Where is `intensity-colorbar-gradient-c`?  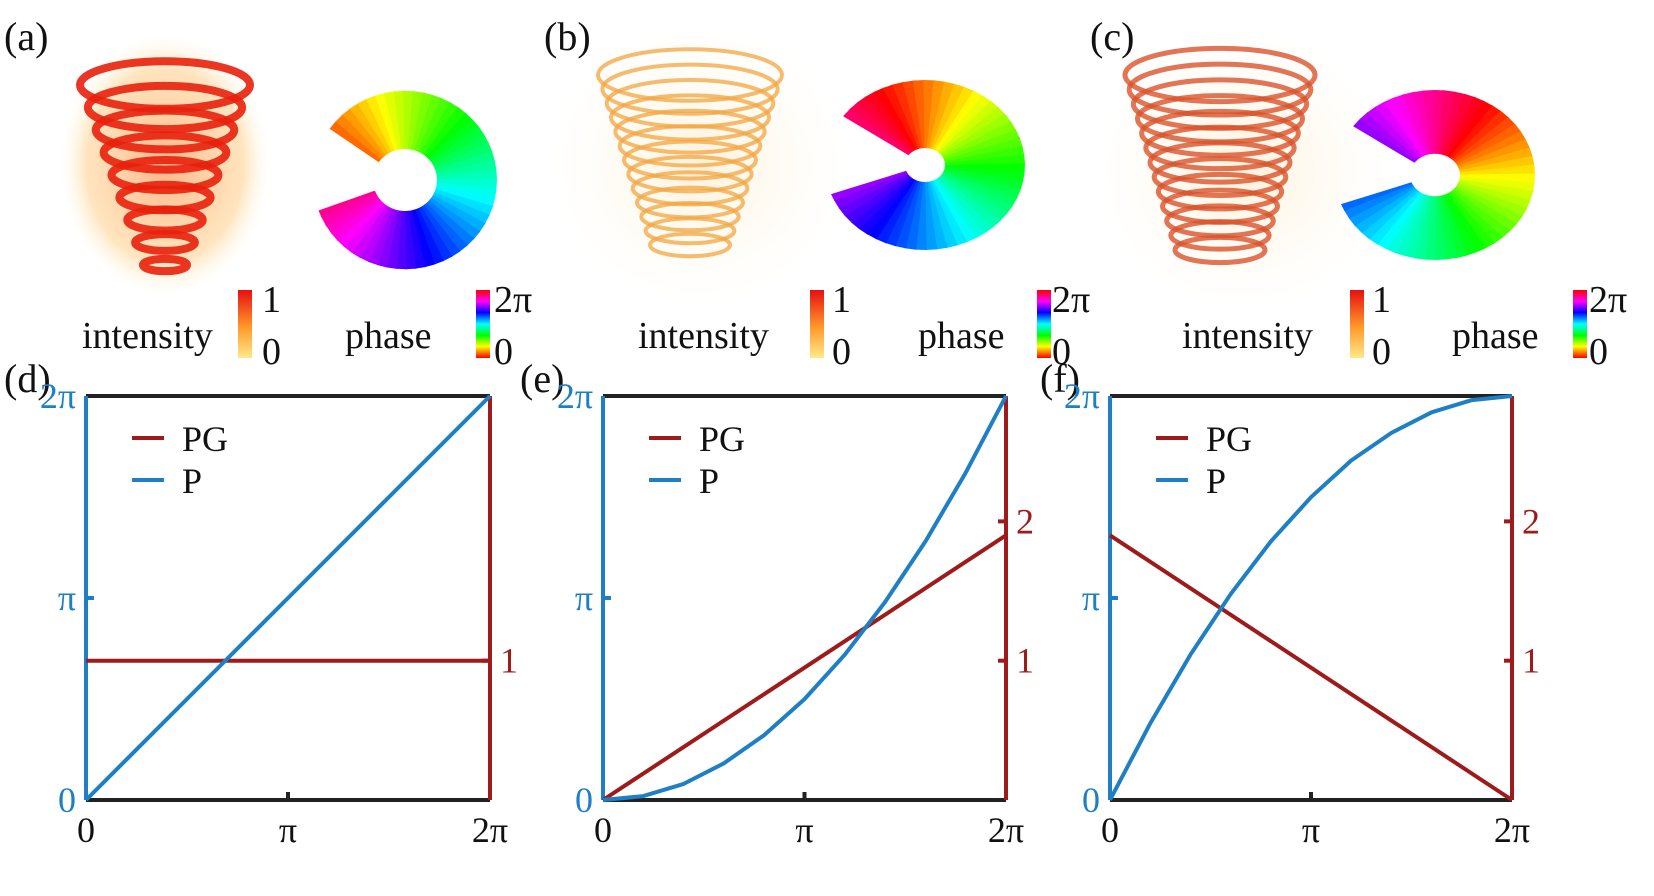
intensity-colorbar-gradient-c is located at coordinates (1357, 324).